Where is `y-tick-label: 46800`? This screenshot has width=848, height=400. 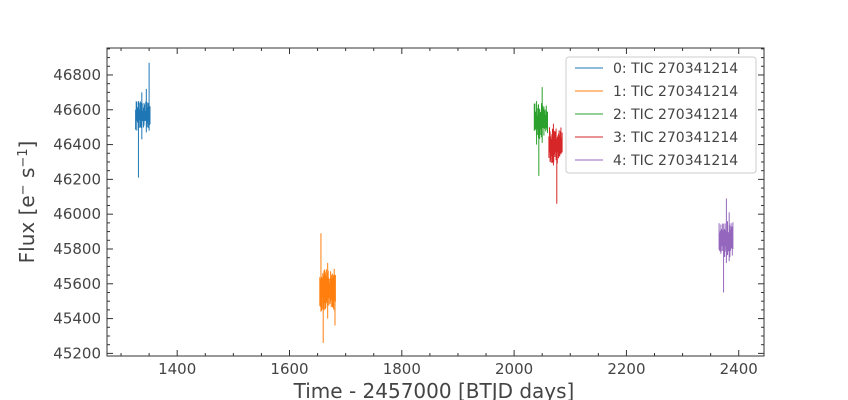
y-tick-label: 46800 is located at coordinates (77, 75).